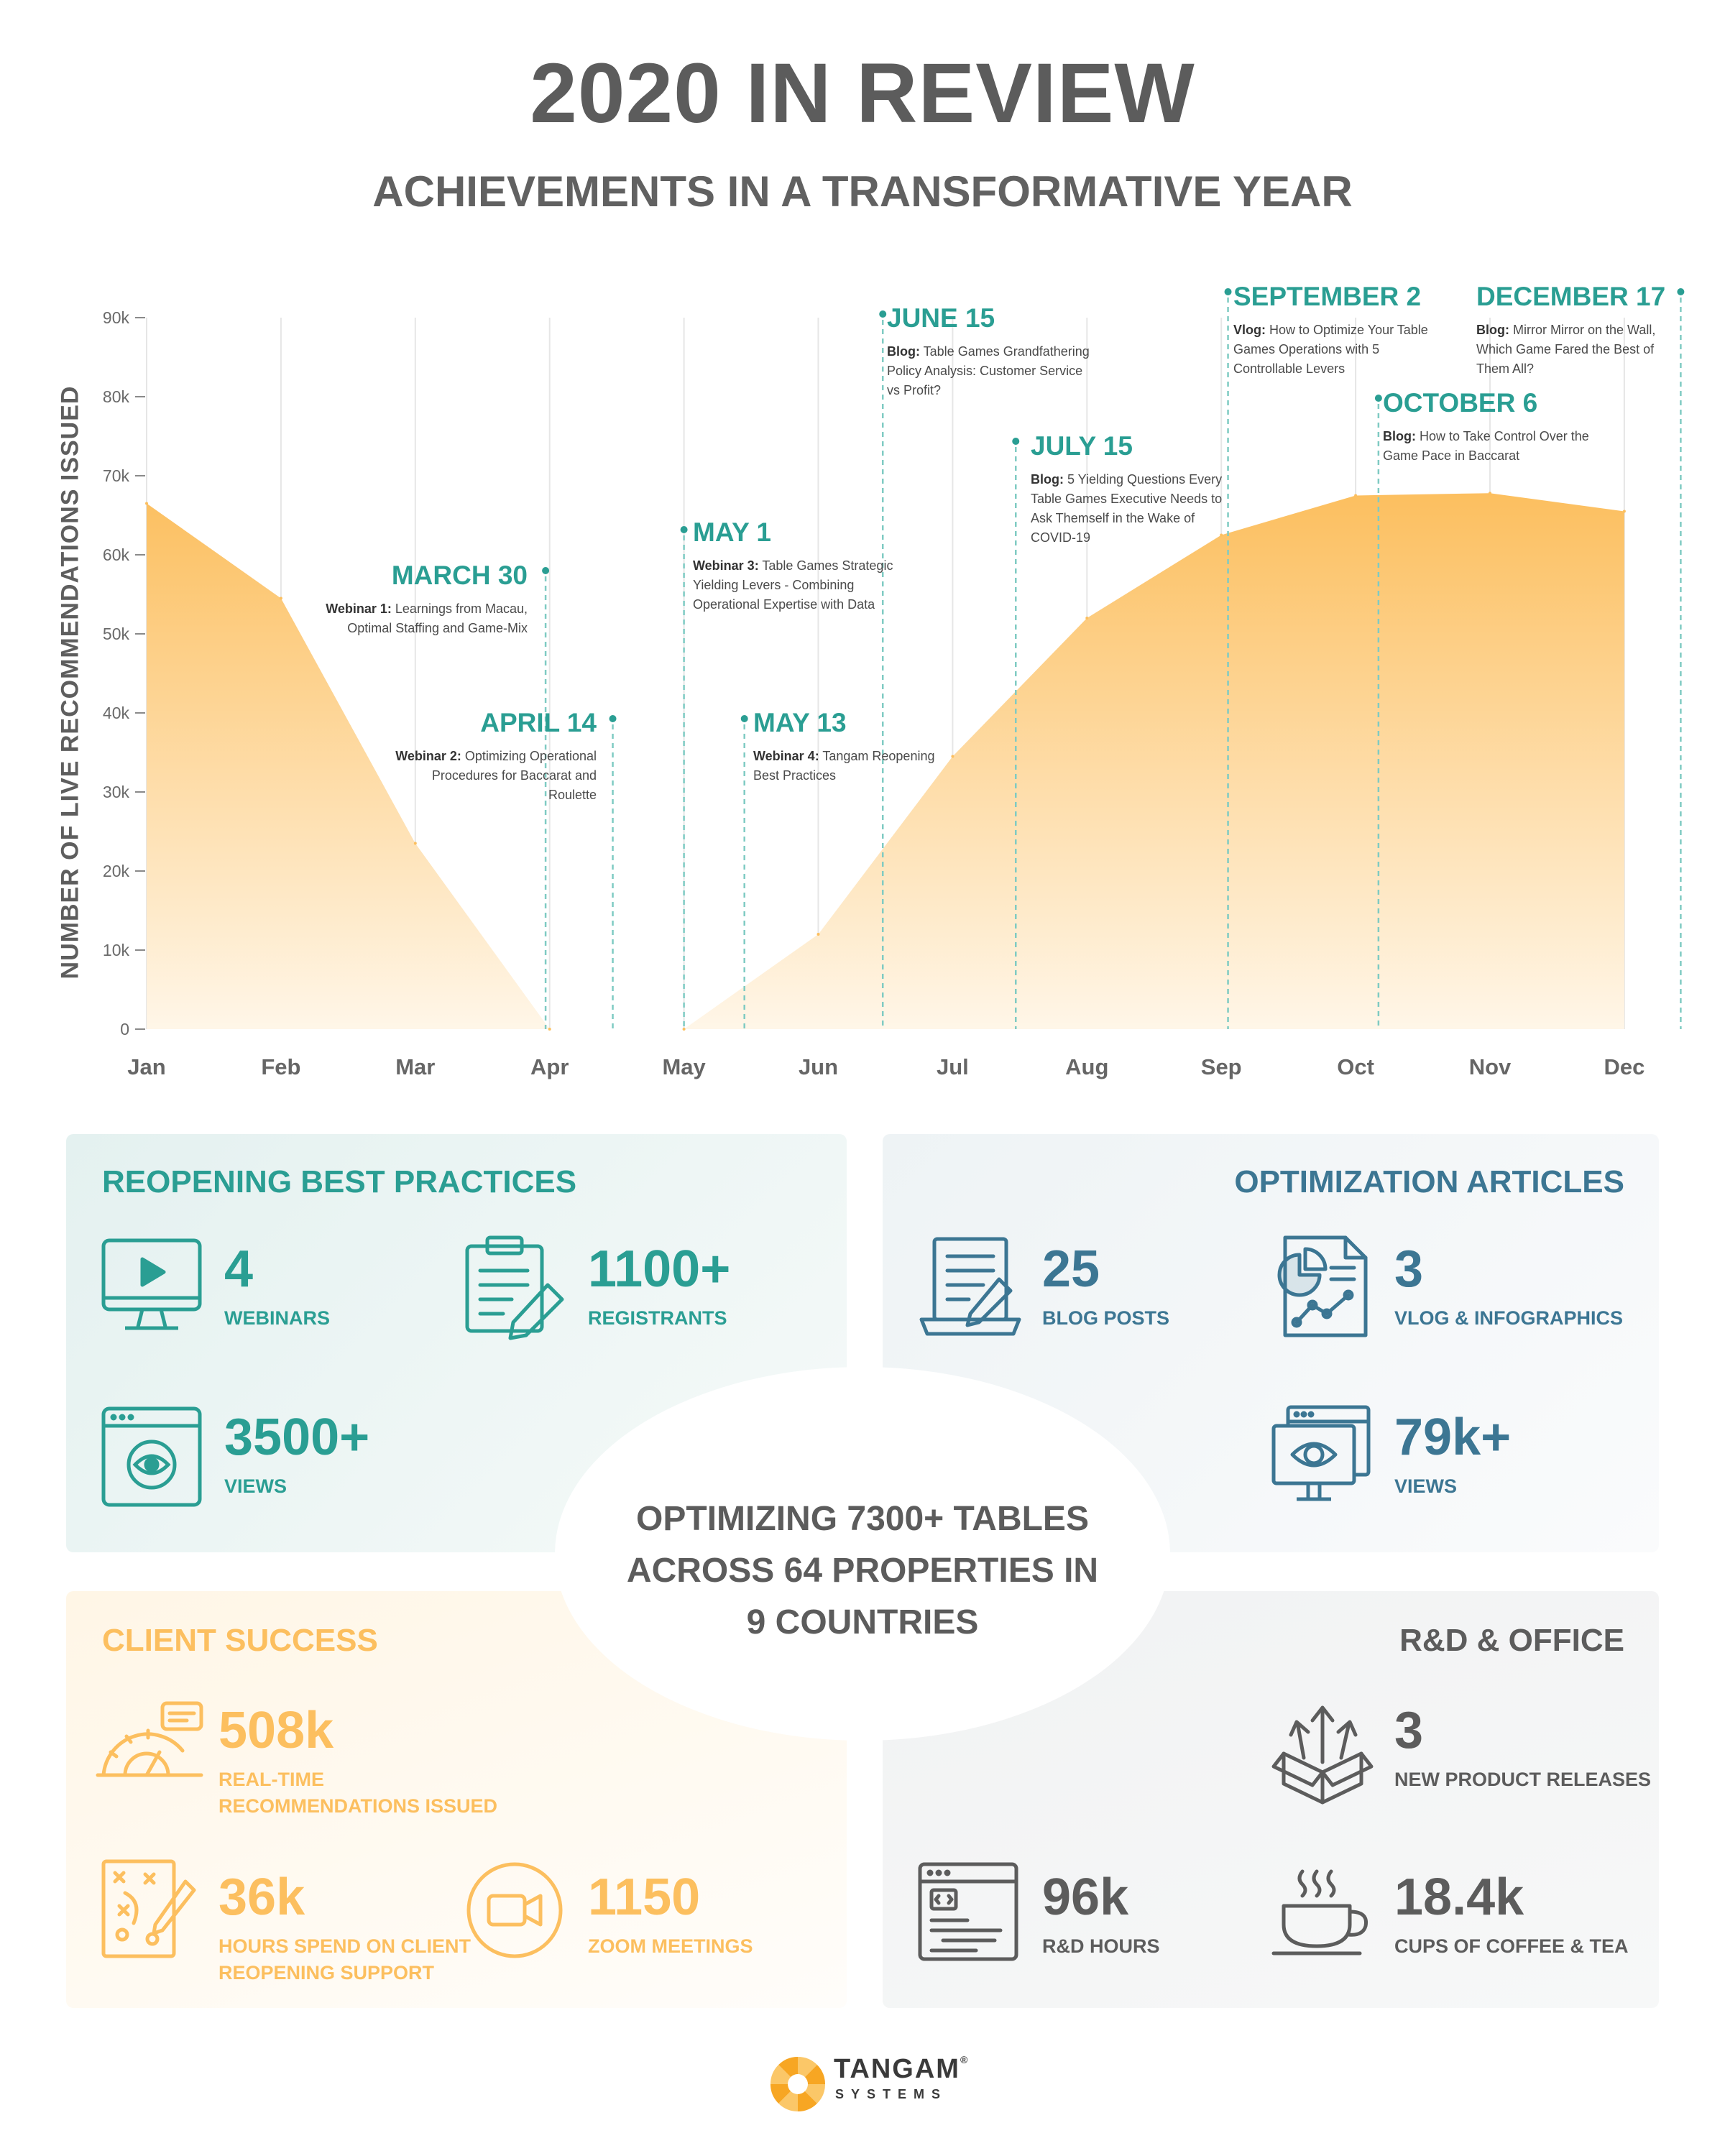 The image size is (1725, 2156). What do you see at coordinates (1426, 1486) in the screenshot?
I see `stat-label: VIEWS` at bounding box center [1426, 1486].